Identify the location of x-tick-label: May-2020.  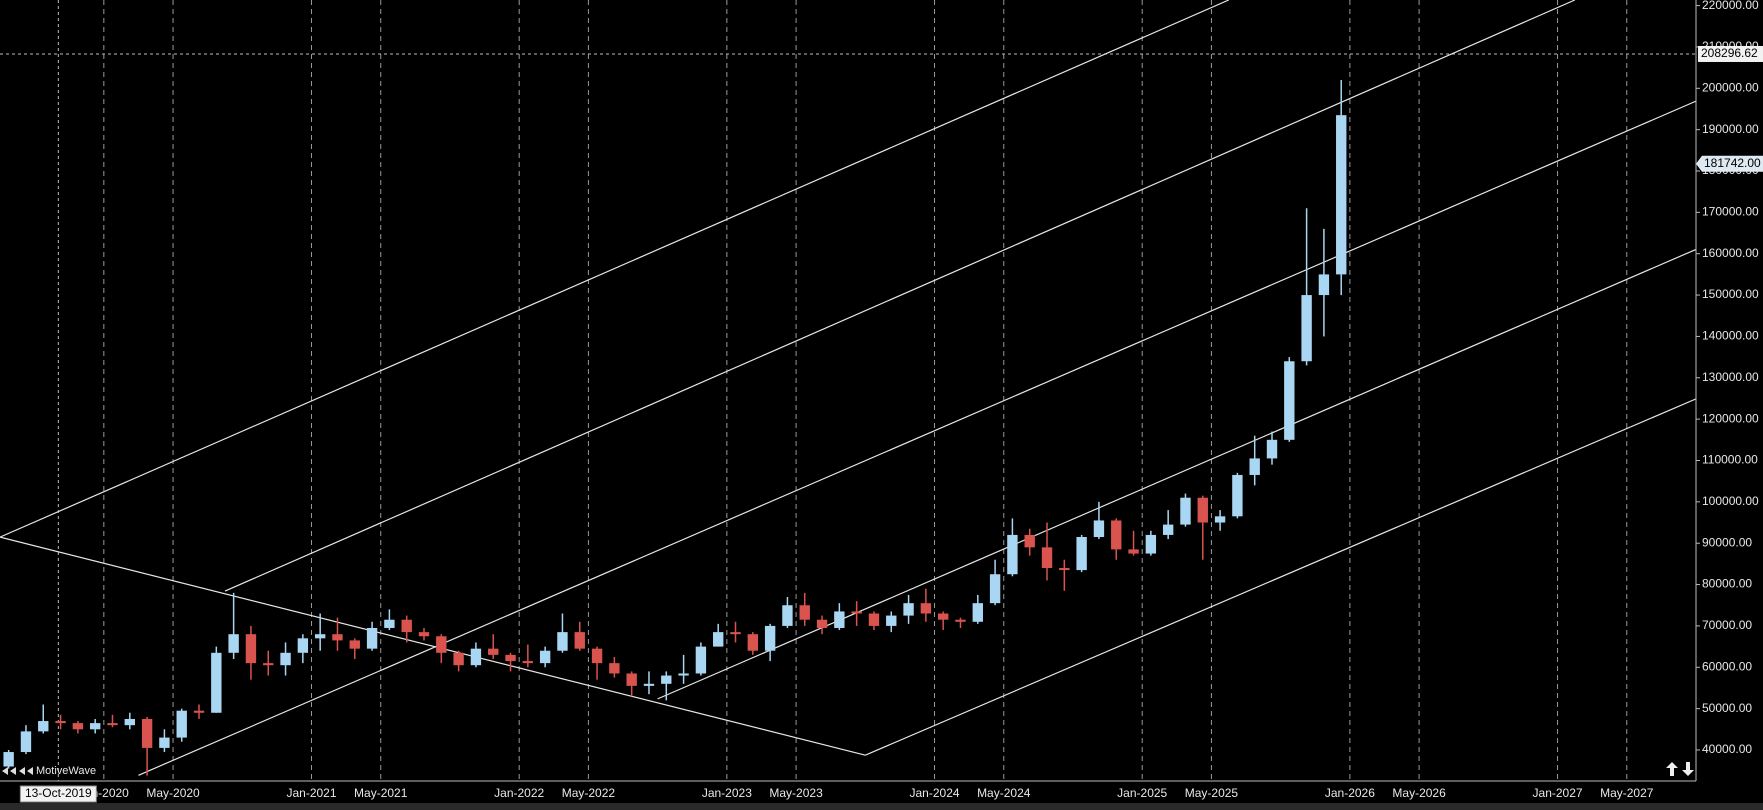
(173, 793).